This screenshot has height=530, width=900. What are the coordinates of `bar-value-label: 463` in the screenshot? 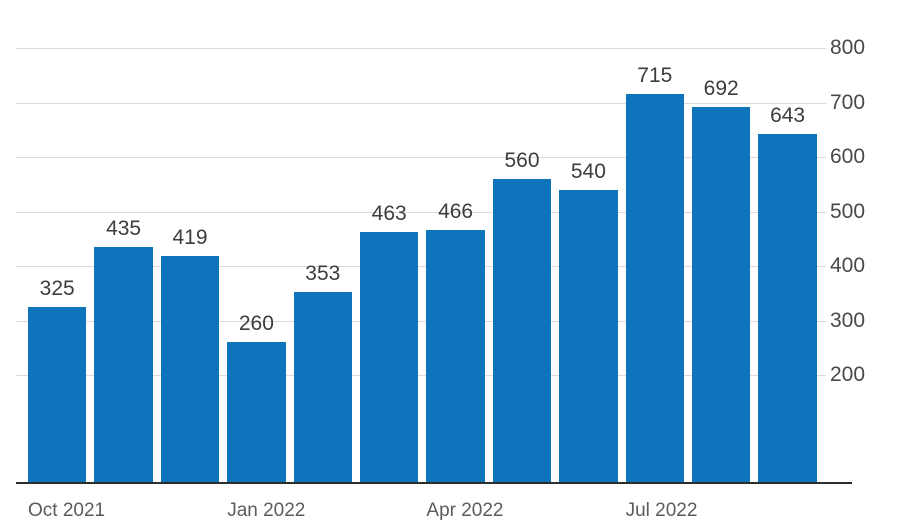 It's located at (389, 213).